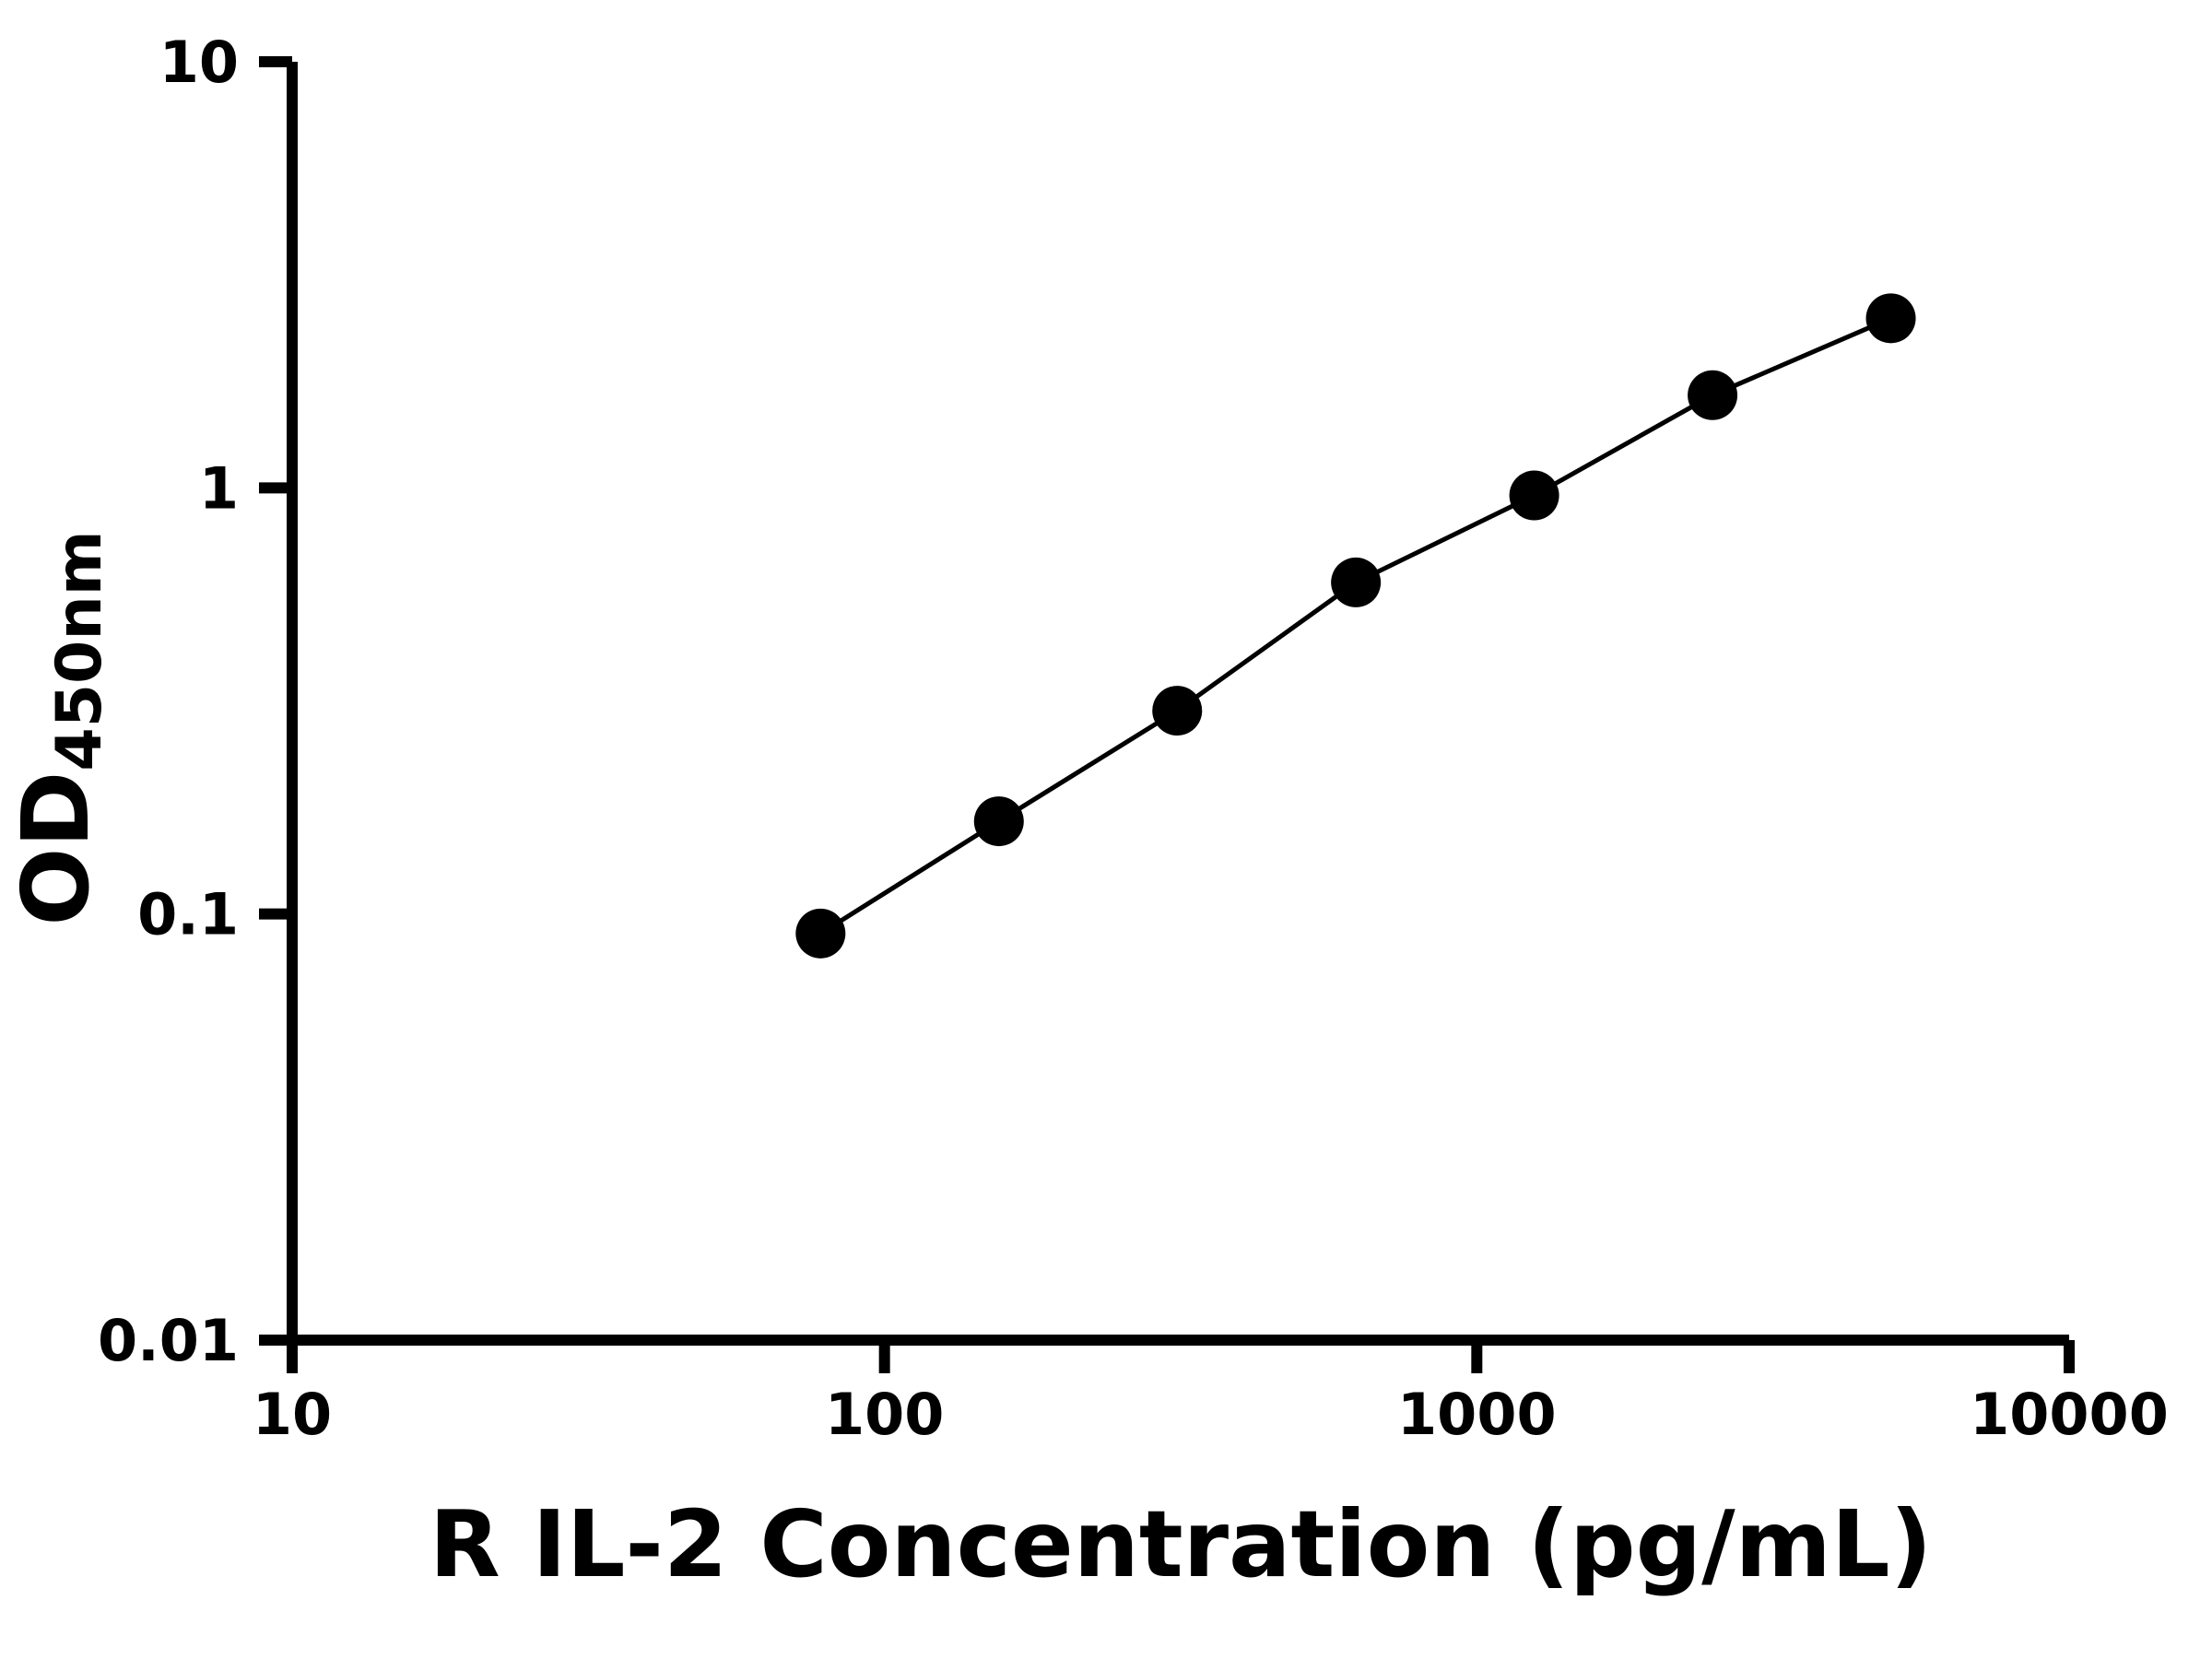 The width and height of the screenshot is (2212, 1659). I want to click on x-tick-label: 10000, so click(2069, 1414).